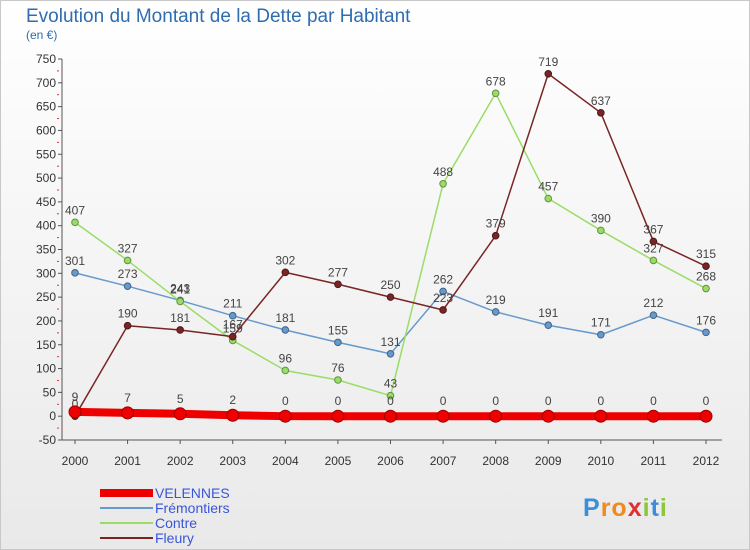 This screenshot has height=550, width=750. I want to click on data-label: 167, so click(233, 325).